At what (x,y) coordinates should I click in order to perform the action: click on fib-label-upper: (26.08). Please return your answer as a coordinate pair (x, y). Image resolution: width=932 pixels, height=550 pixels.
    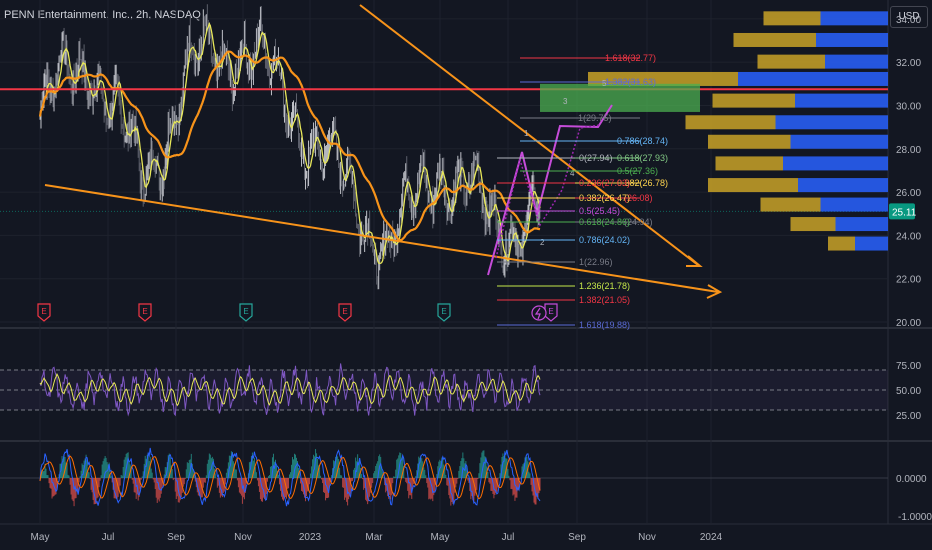
    Looking at the image, I should click on (638, 198).